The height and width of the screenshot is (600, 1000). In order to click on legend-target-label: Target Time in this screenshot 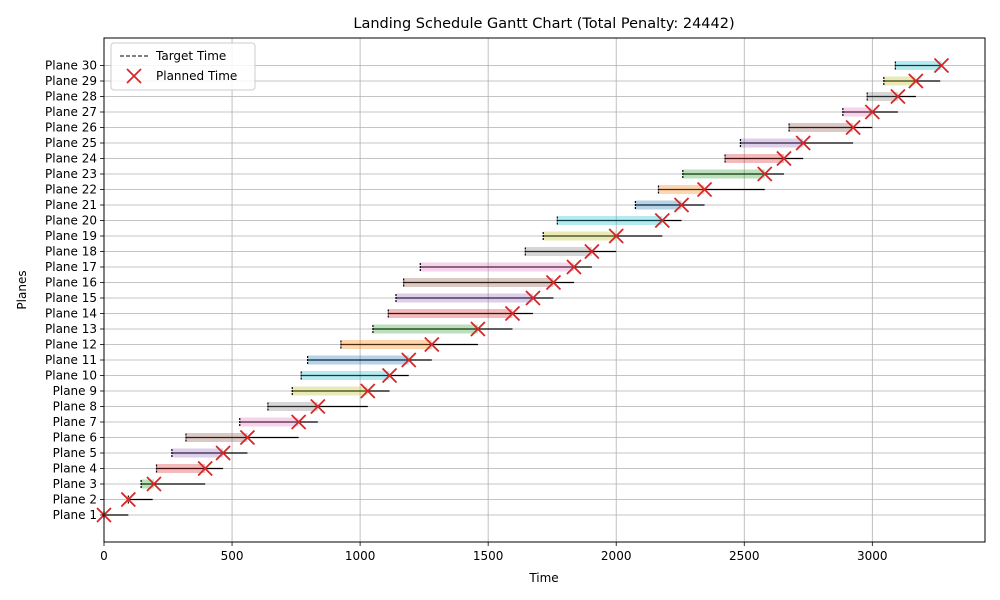, I will do `click(190, 56)`.